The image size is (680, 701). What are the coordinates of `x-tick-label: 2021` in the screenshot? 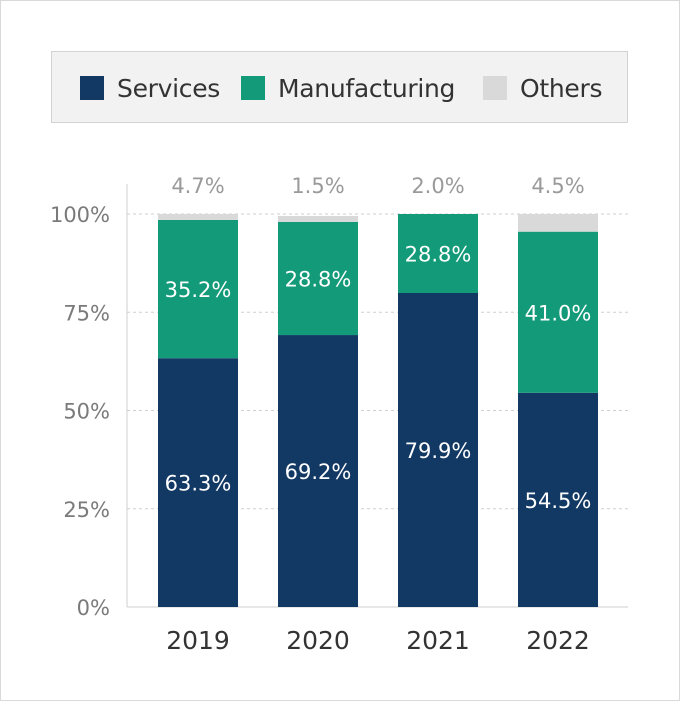 It's located at (438, 640).